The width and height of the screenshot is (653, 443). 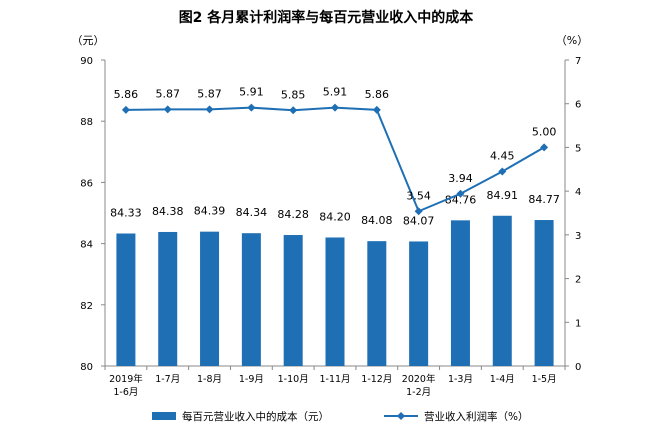 I want to click on x-axis-category-label: 1-12月, so click(x=376, y=379).